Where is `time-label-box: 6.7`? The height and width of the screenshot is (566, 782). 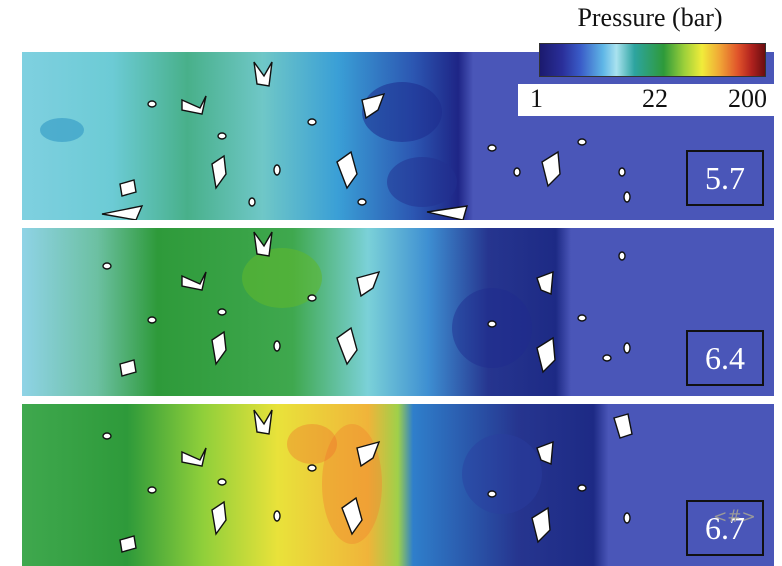
time-label-box: 6.7 is located at coordinates (725, 528).